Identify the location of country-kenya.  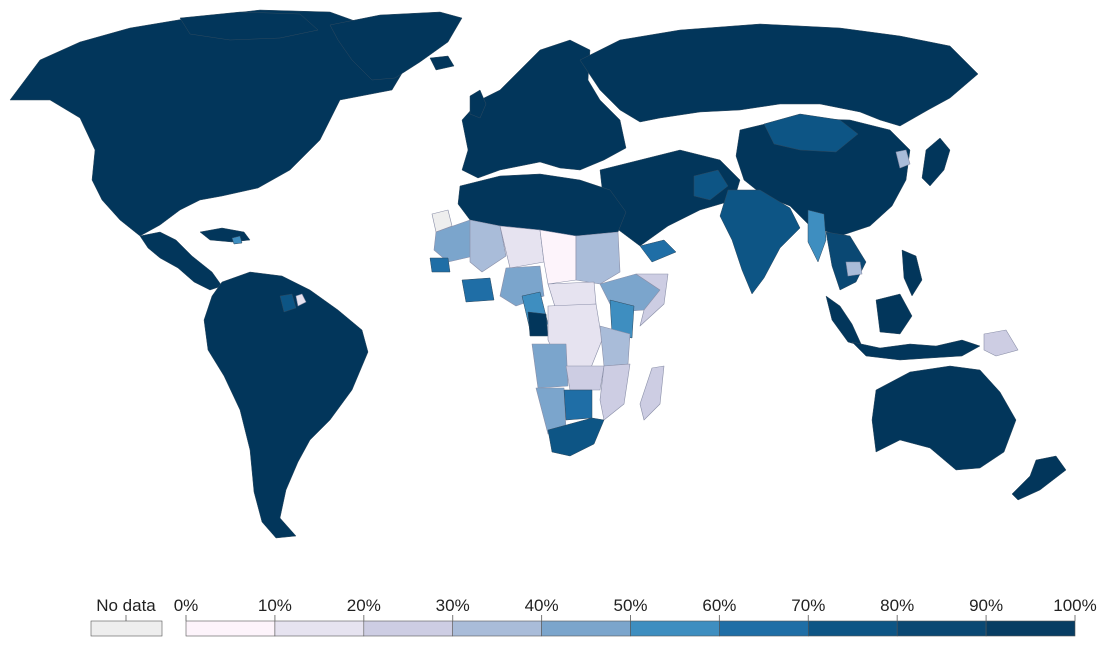
(622, 319).